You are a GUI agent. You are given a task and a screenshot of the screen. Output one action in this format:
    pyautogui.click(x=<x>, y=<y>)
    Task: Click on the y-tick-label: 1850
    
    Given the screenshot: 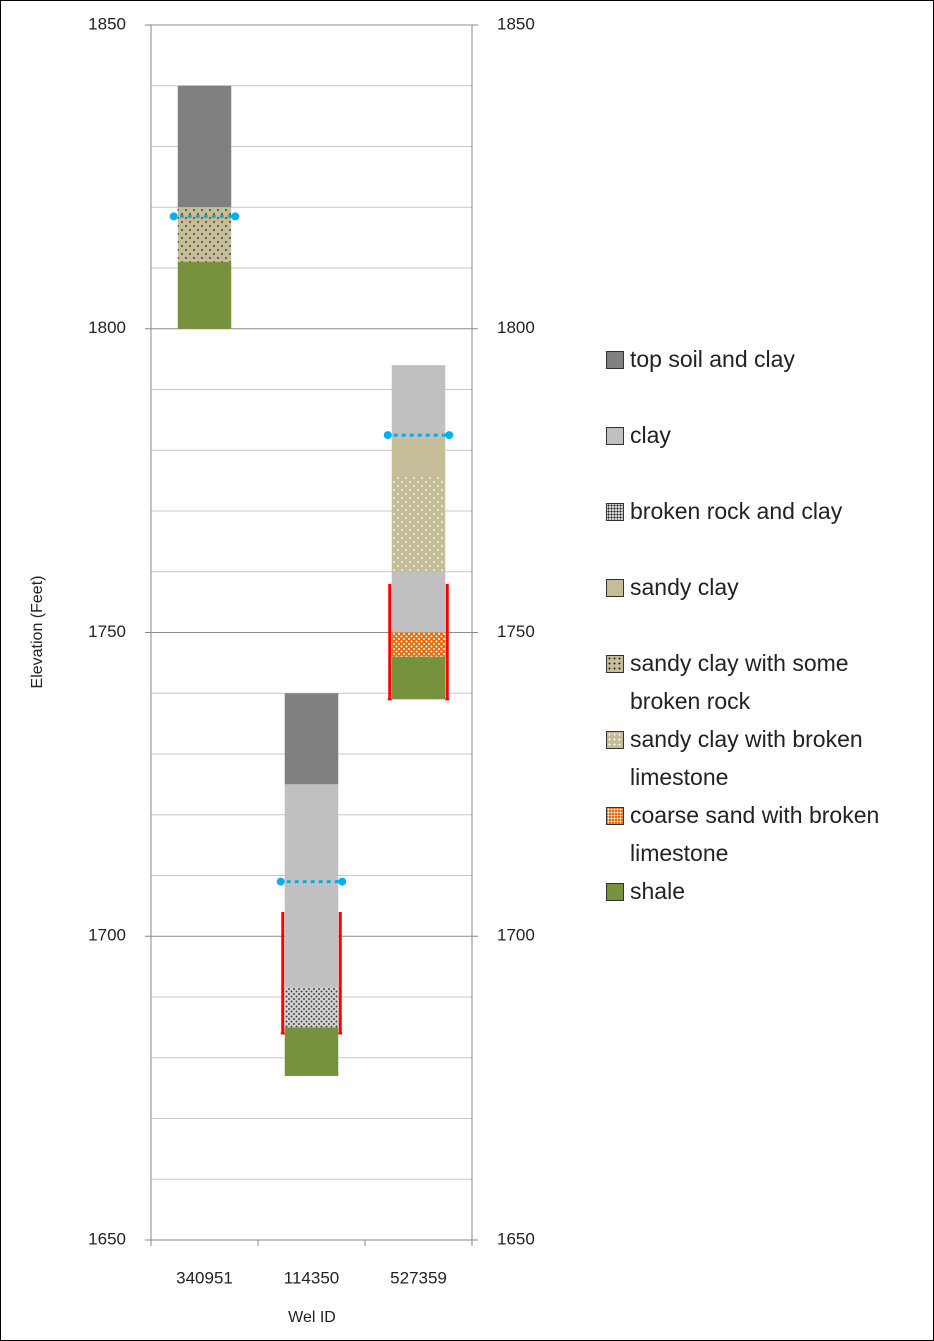 What is the action you would take?
    pyautogui.click(x=107, y=23)
    